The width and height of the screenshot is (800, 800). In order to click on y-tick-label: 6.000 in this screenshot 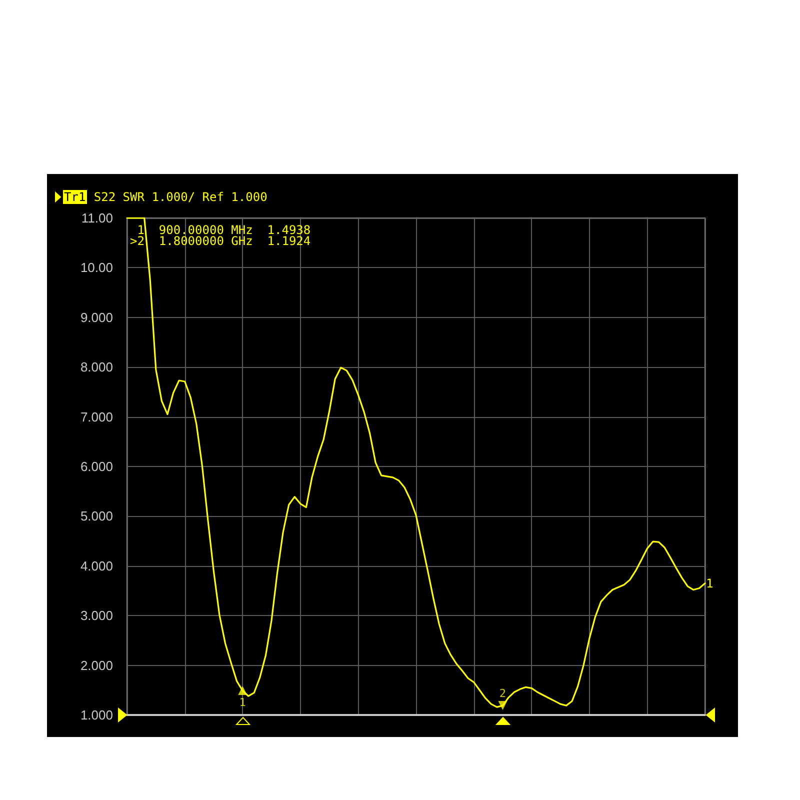, I will do `click(96, 466)`.